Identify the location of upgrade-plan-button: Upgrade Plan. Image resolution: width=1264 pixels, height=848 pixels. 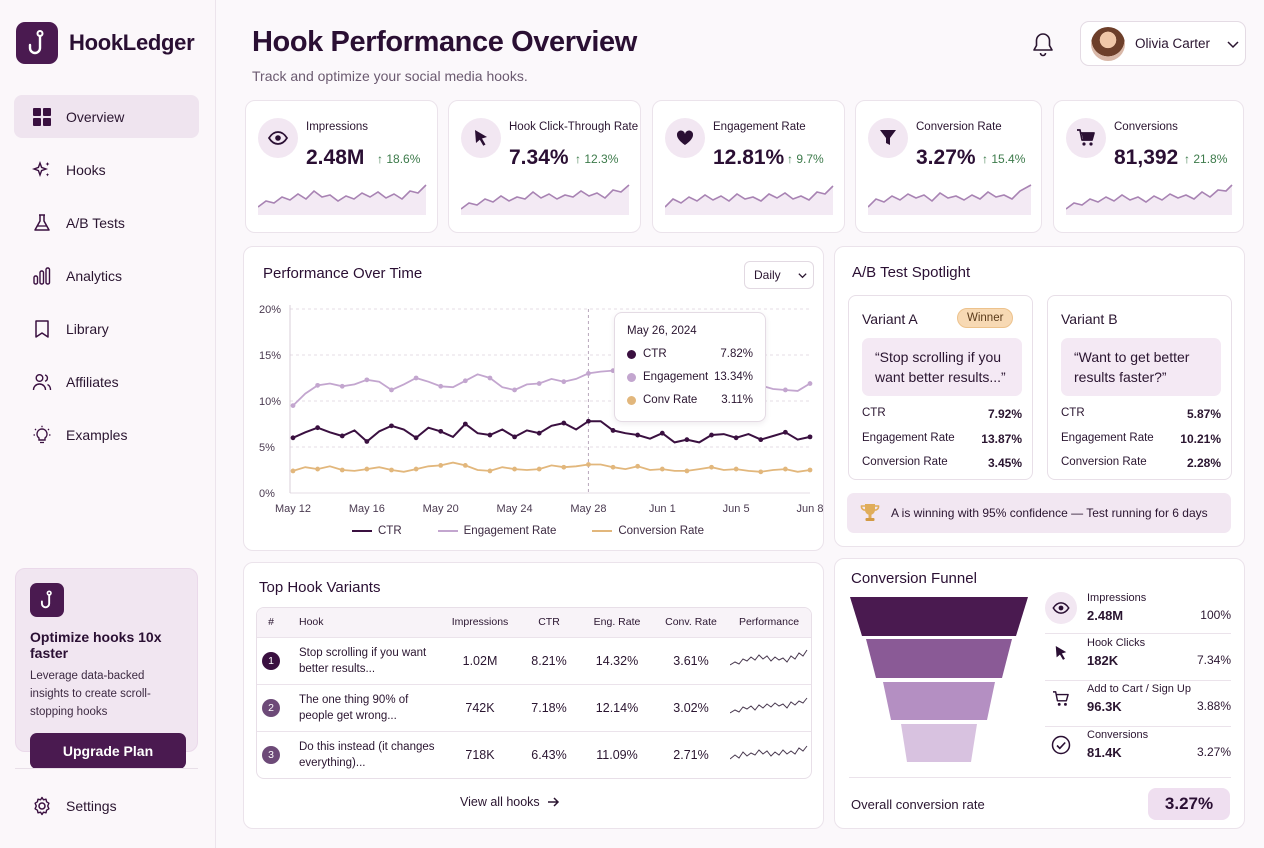
(108, 751).